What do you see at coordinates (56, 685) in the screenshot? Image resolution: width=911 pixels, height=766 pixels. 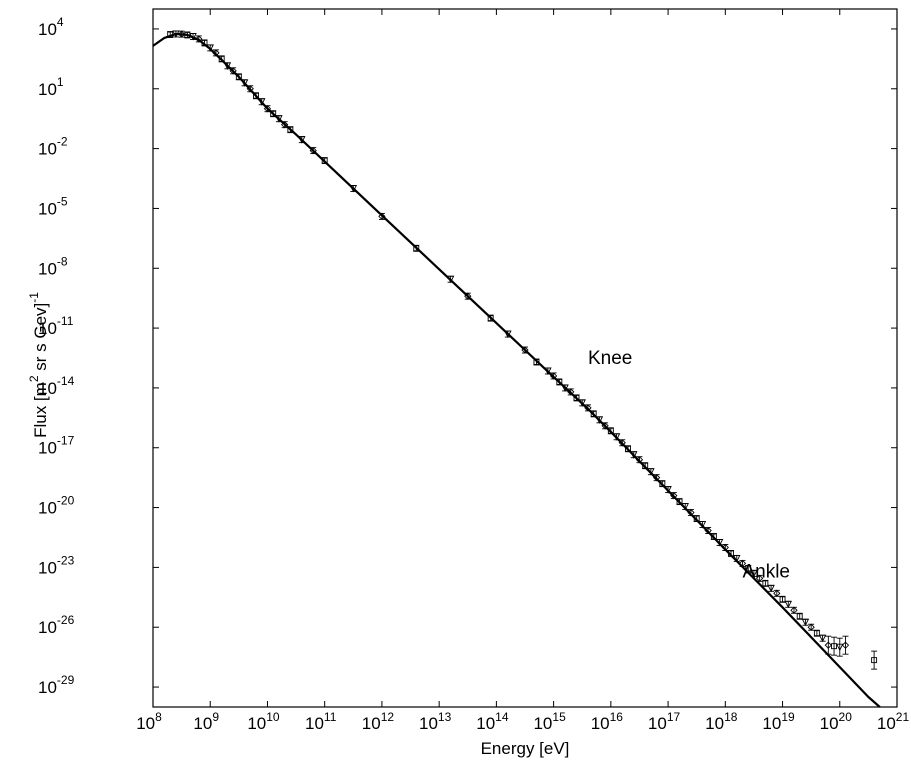 I see `y-tick-label: 10⁻²⁹` at bounding box center [56, 685].